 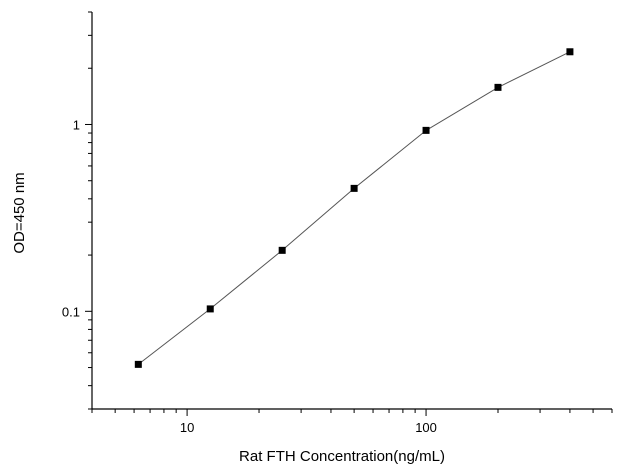 I want to click on x-tick-label-100: 100, so click(x=426, y=427).